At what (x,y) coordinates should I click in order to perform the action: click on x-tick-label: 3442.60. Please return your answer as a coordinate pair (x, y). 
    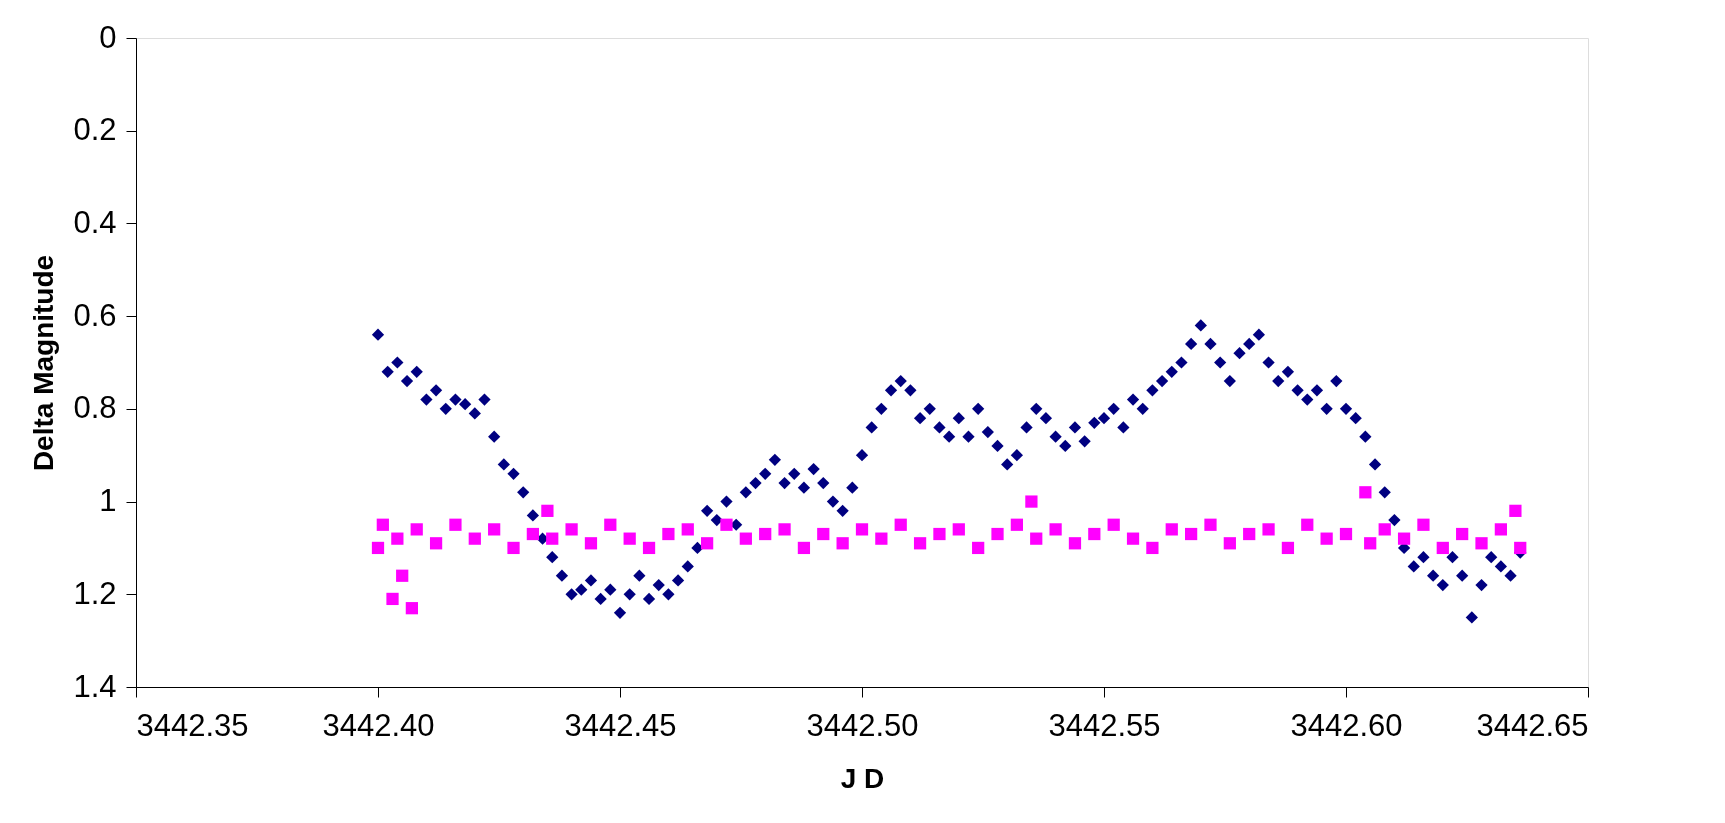
    Looking at the image, I should click on (1346, 725).